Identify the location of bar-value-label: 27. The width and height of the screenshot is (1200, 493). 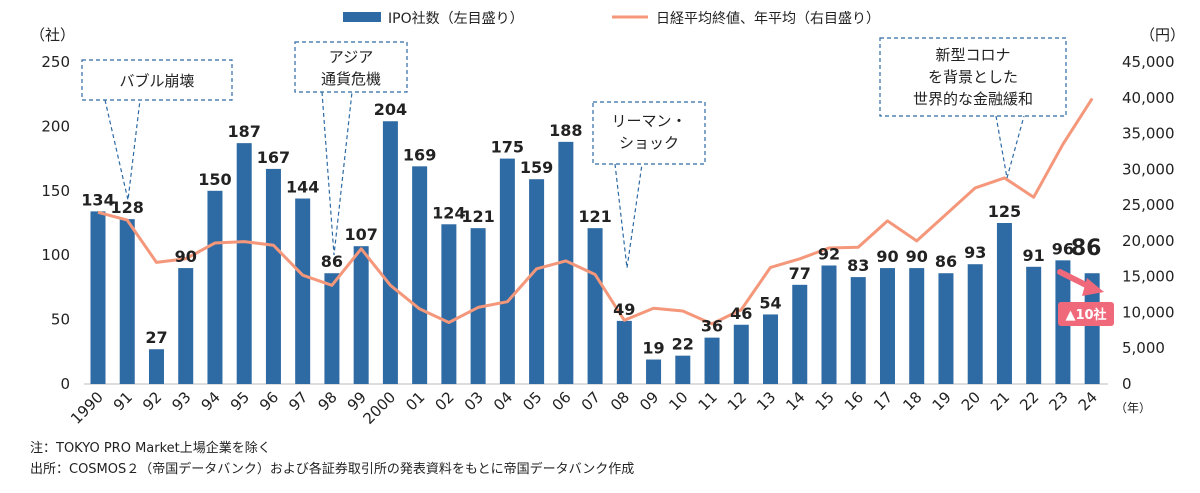
(156, 337).